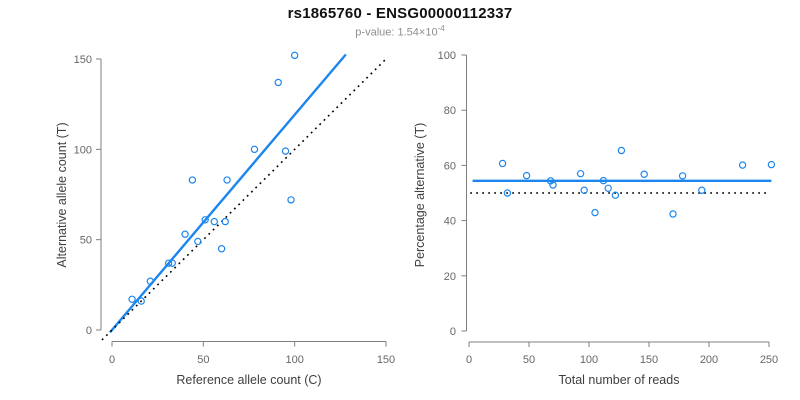 This screenshot has height=400, width=800. Describe the element at coordinates (396, 32) in the screenshot. I see `pvalue-text: p-value: 1.54×10` at that location.